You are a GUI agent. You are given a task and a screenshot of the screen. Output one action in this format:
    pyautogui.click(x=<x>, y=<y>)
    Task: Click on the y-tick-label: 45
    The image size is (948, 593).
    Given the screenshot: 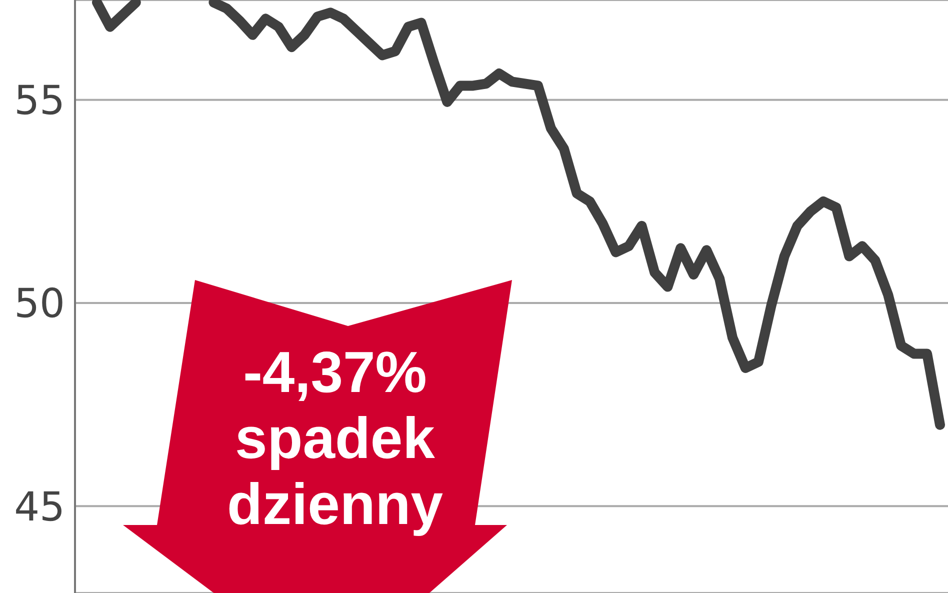 What is the action you would take?
    pyautogui.click(x=39, y=507)
    